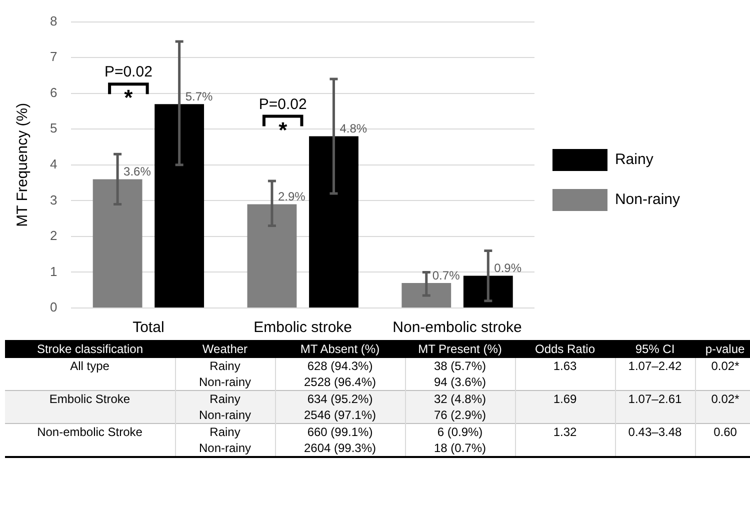 This screenshot has height=514, width=750. Describe the element at coordinates (655, 349) in the screenshot. I see `category-label: 95% CI` at that location.